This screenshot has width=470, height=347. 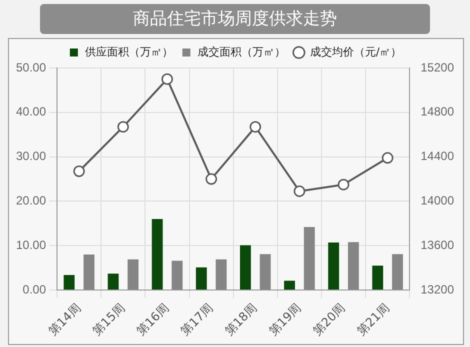 What do you see at coordinates (128, 51) in the screenshot?
I see `legend-label: 供应面积（万㎡）` at bounding box center [128, 51].